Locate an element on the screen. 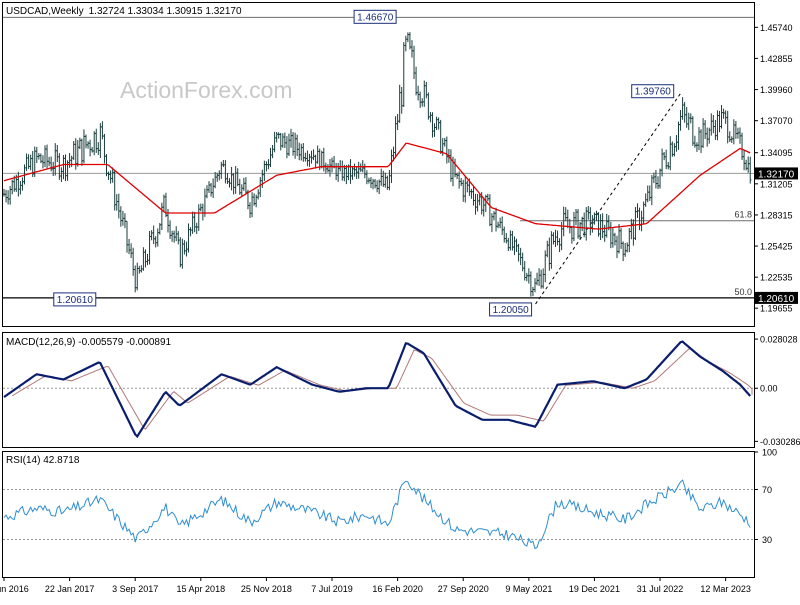 Image resolution: width=800 pixels, height=605 pixels. ohlc-bar is located at coordinates (750, 170).